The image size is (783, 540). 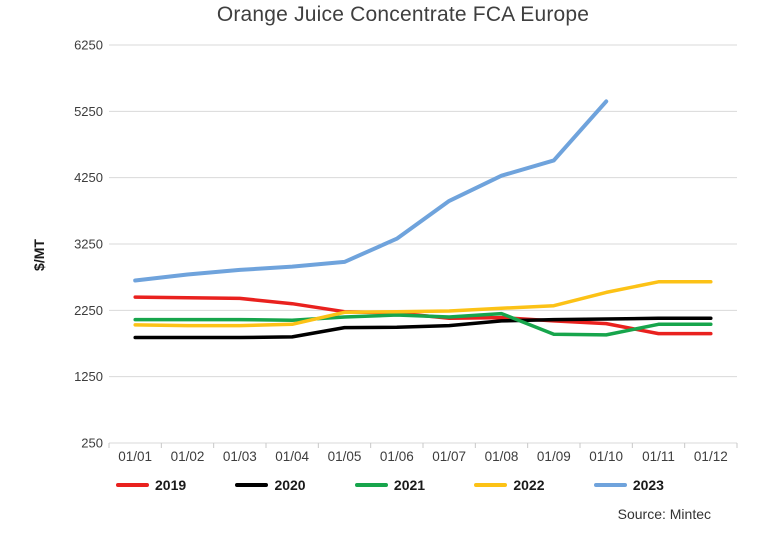 I want to click on y-tick-label: 4250, so click(x=88, y=177).